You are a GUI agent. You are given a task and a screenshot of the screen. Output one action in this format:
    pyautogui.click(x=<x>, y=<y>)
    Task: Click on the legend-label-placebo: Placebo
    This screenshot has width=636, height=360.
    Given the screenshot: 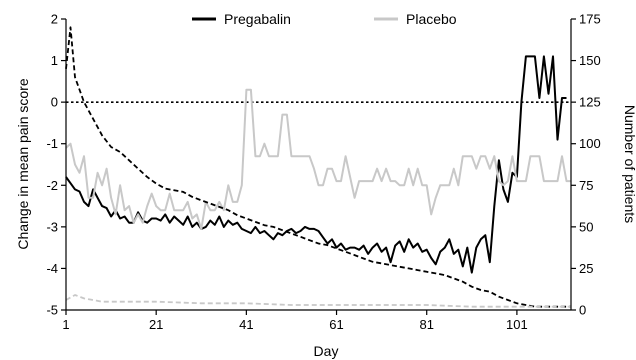 What is the action you would take?
    pyautogui.click(x=431, y=19)
    